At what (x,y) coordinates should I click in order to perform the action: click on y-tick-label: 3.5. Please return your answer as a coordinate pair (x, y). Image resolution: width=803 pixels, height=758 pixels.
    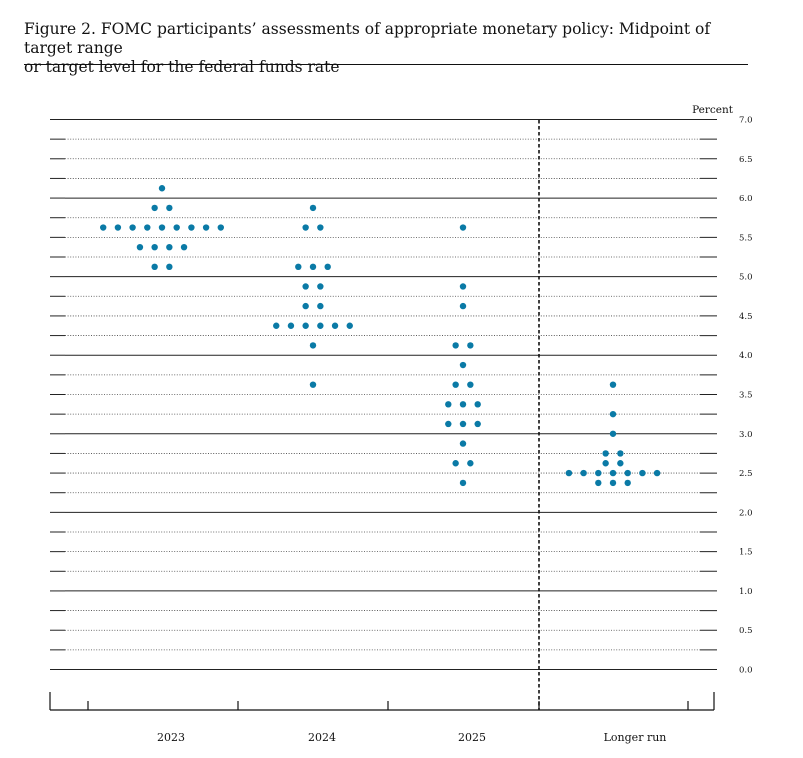
    Looking at the image, I should click on (746, 396).